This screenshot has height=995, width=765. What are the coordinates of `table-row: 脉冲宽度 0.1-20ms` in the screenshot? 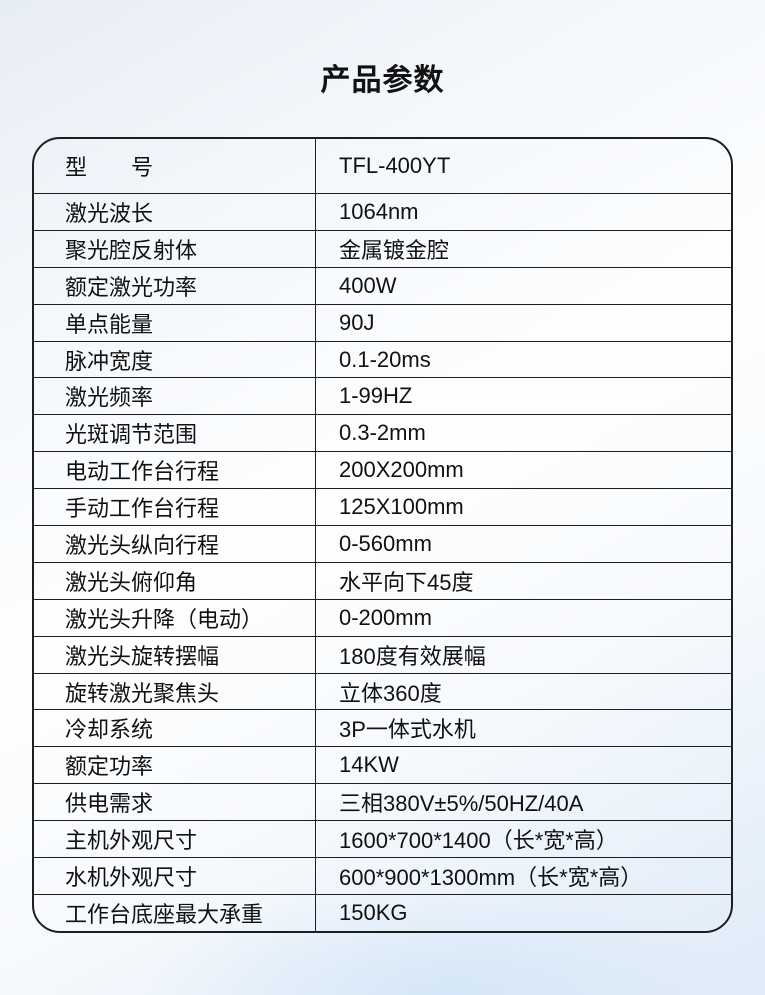 It's located at (382, 359).